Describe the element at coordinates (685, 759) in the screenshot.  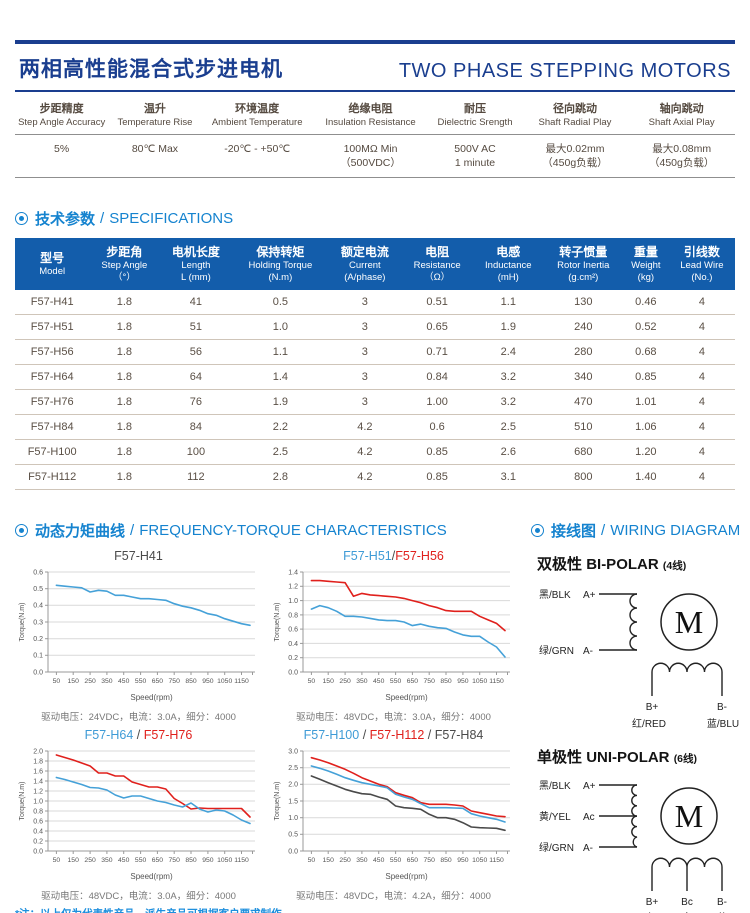
I see `unipolar-title-suffix: (6线)` at that location.